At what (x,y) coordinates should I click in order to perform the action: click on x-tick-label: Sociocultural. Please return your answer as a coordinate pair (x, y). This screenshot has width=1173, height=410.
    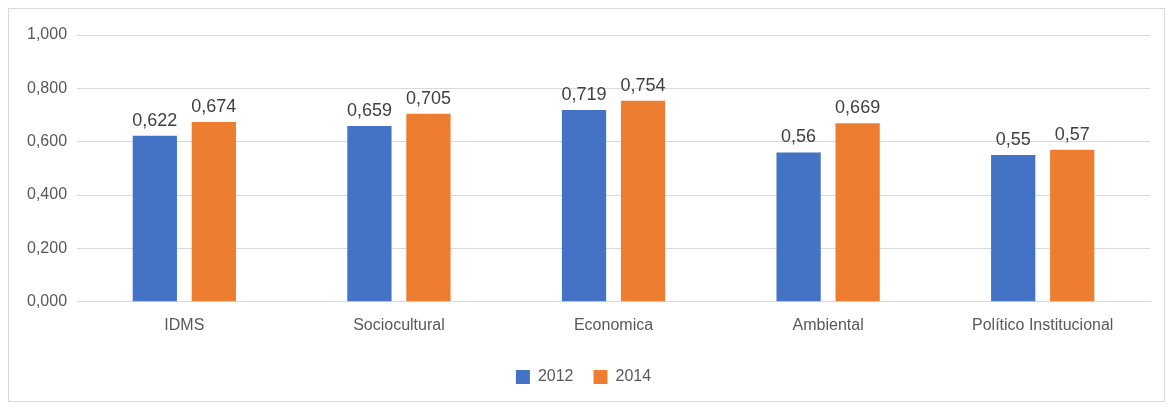
    Looking at the image, I should click on (399, 324).